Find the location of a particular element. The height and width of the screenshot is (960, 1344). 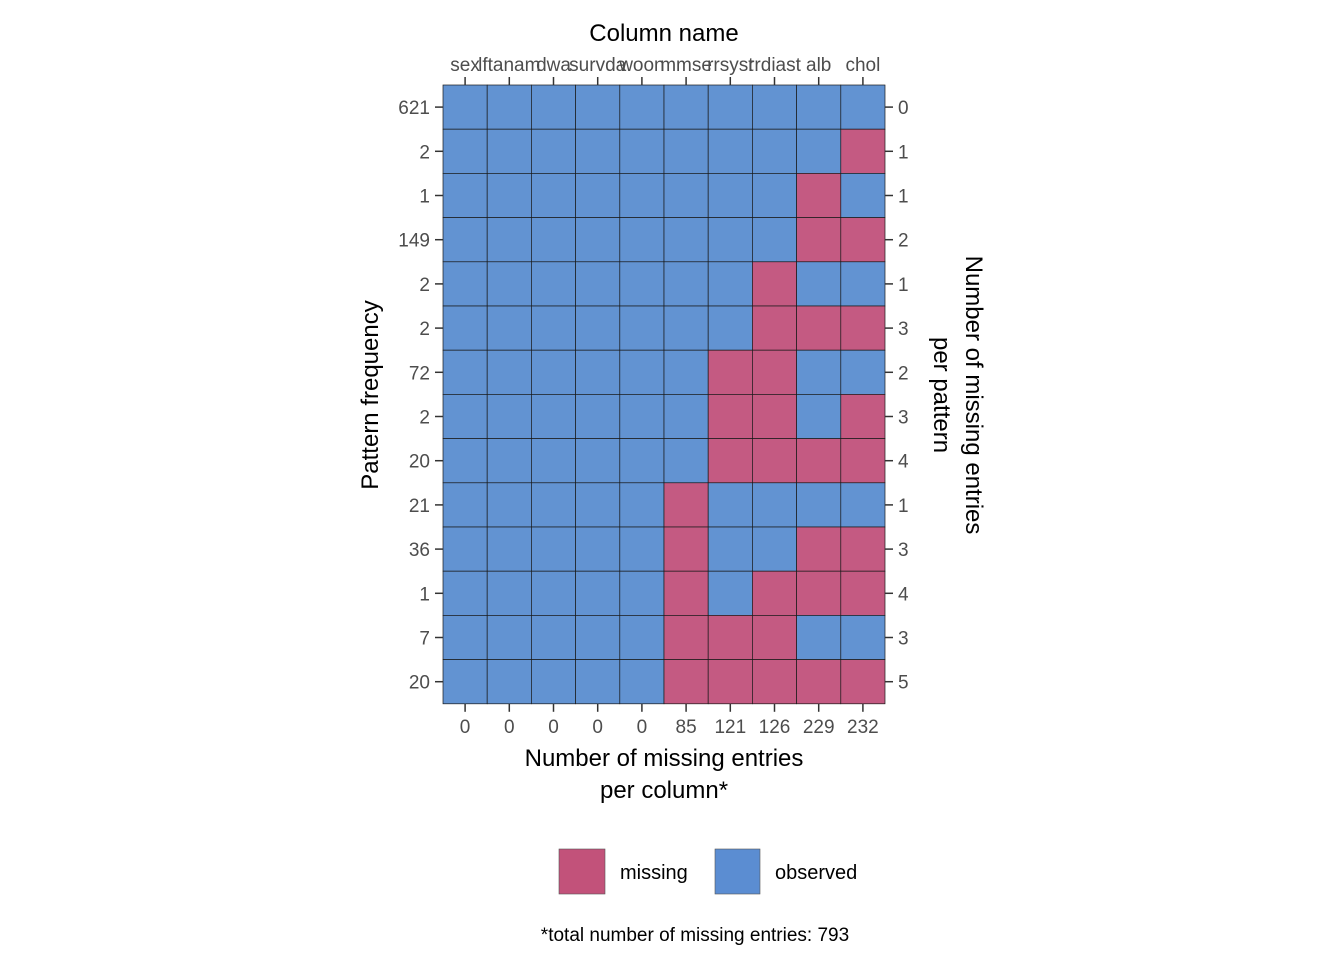

cell-r11-c7-missing is located at coordinates (774, 593).